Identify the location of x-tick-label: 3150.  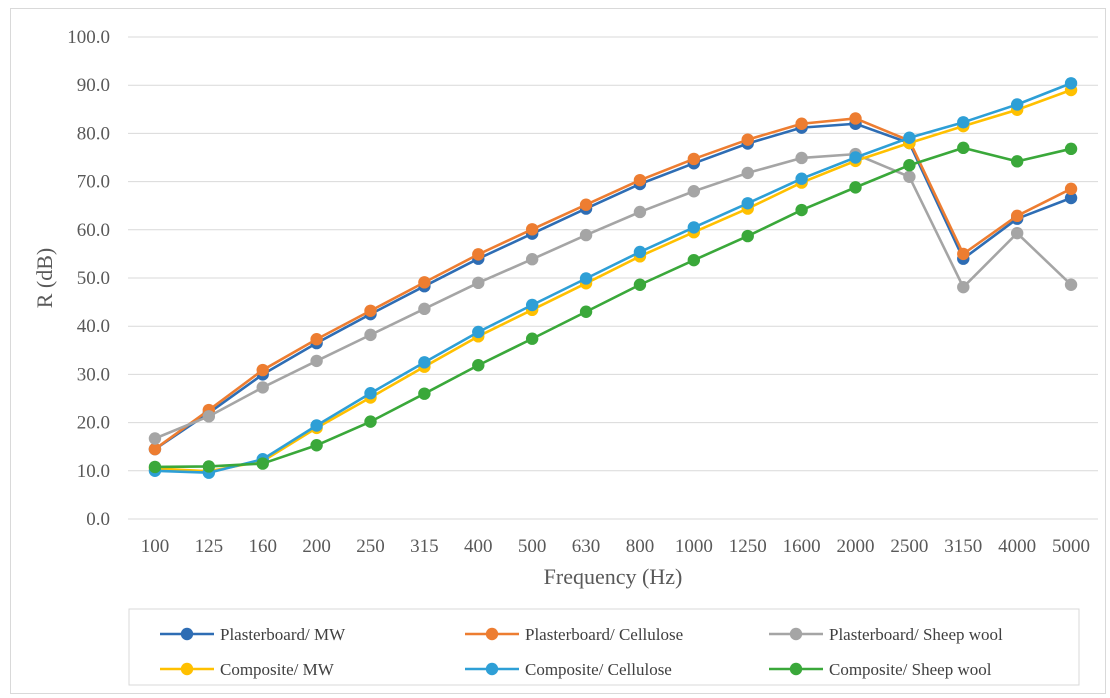
(963, 546).